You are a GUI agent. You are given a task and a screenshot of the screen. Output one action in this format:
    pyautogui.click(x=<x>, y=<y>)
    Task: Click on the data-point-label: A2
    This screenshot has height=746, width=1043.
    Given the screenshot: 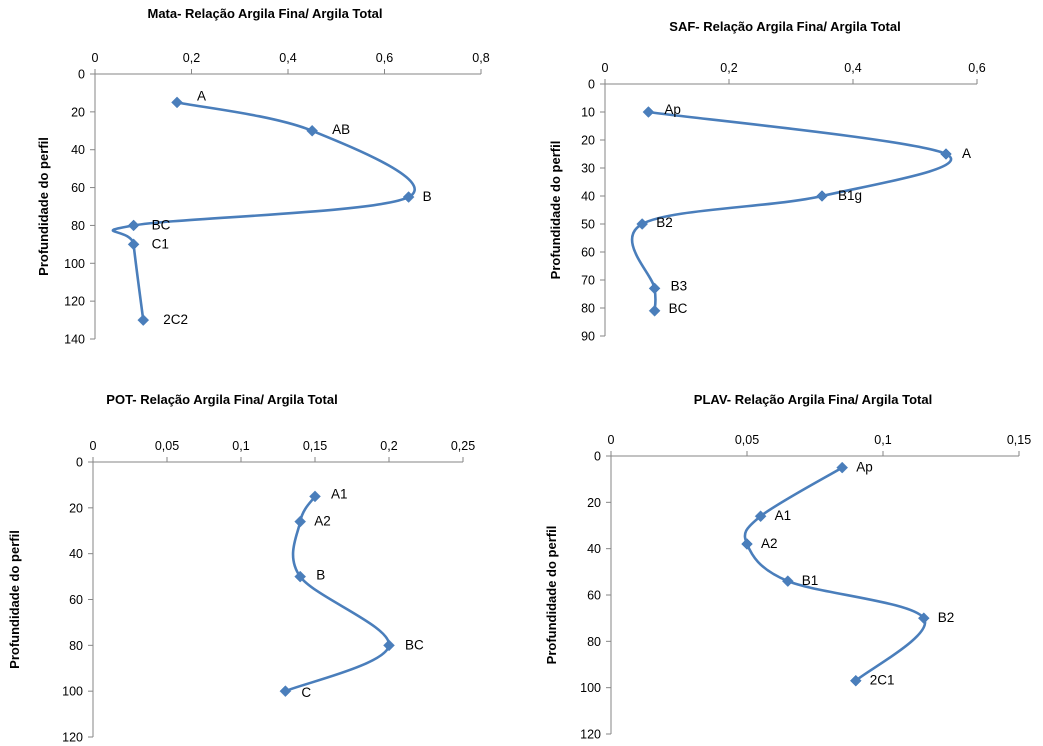 What is the action you would take?
    pyautogui.click(x=769, y=543)
    